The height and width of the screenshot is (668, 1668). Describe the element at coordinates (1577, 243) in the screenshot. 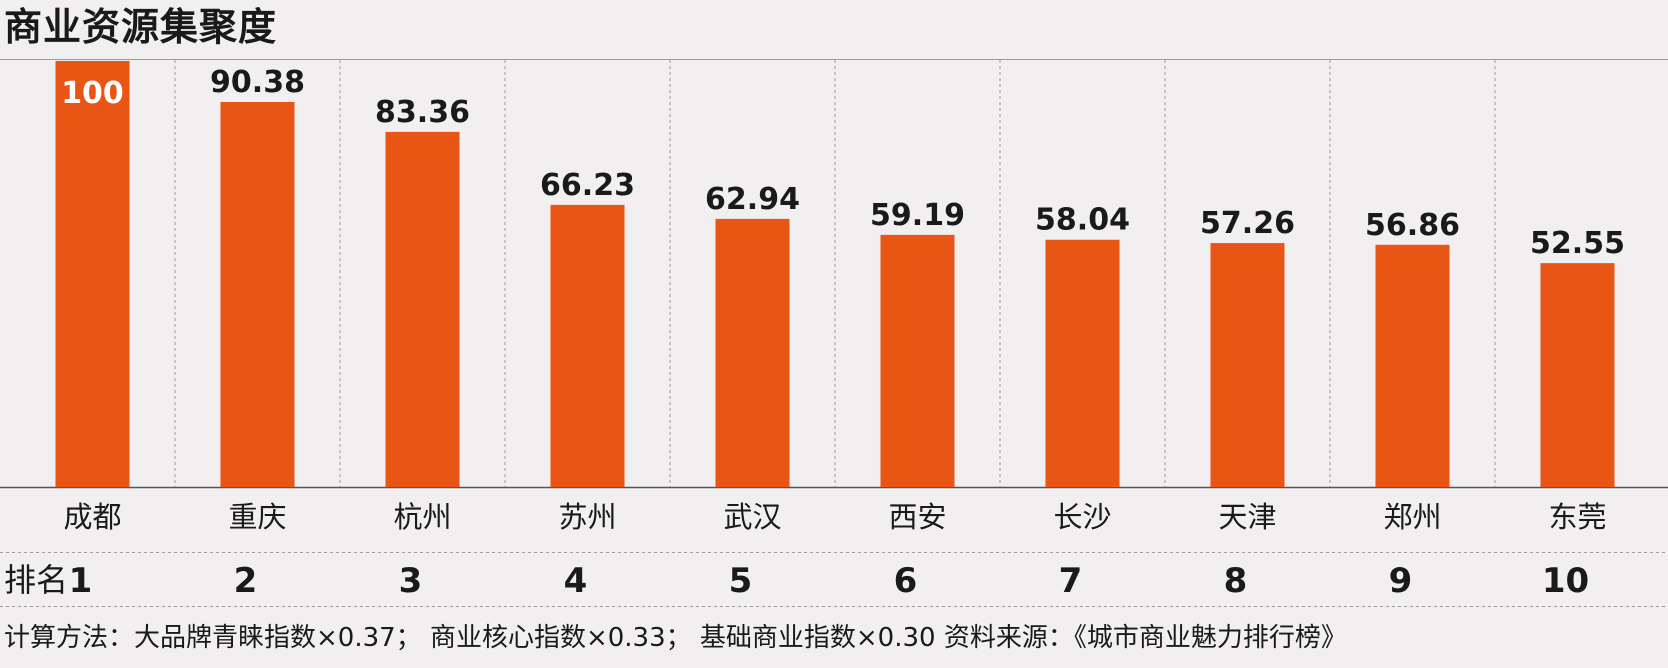

I see `data-label: 52.55` at that location.